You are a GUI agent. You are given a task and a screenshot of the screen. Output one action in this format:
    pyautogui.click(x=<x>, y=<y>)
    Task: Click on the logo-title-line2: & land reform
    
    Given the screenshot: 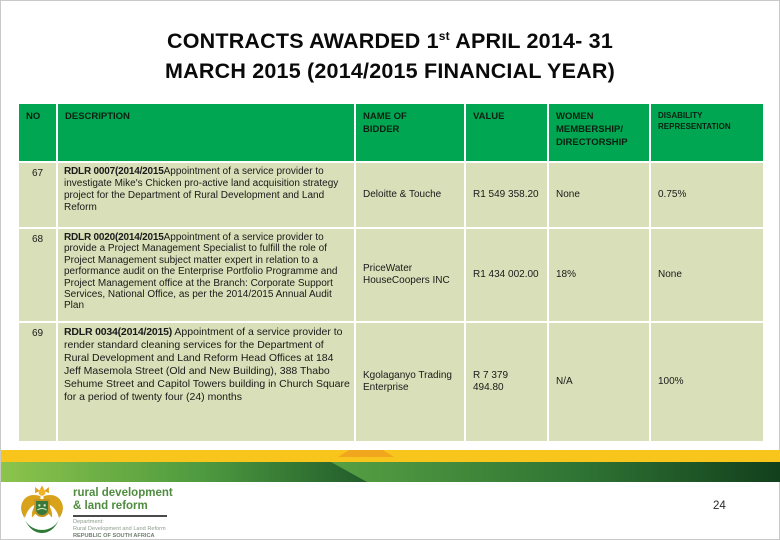 What is the action you would take?
    pyautogui.click(x=110, y=505)
    